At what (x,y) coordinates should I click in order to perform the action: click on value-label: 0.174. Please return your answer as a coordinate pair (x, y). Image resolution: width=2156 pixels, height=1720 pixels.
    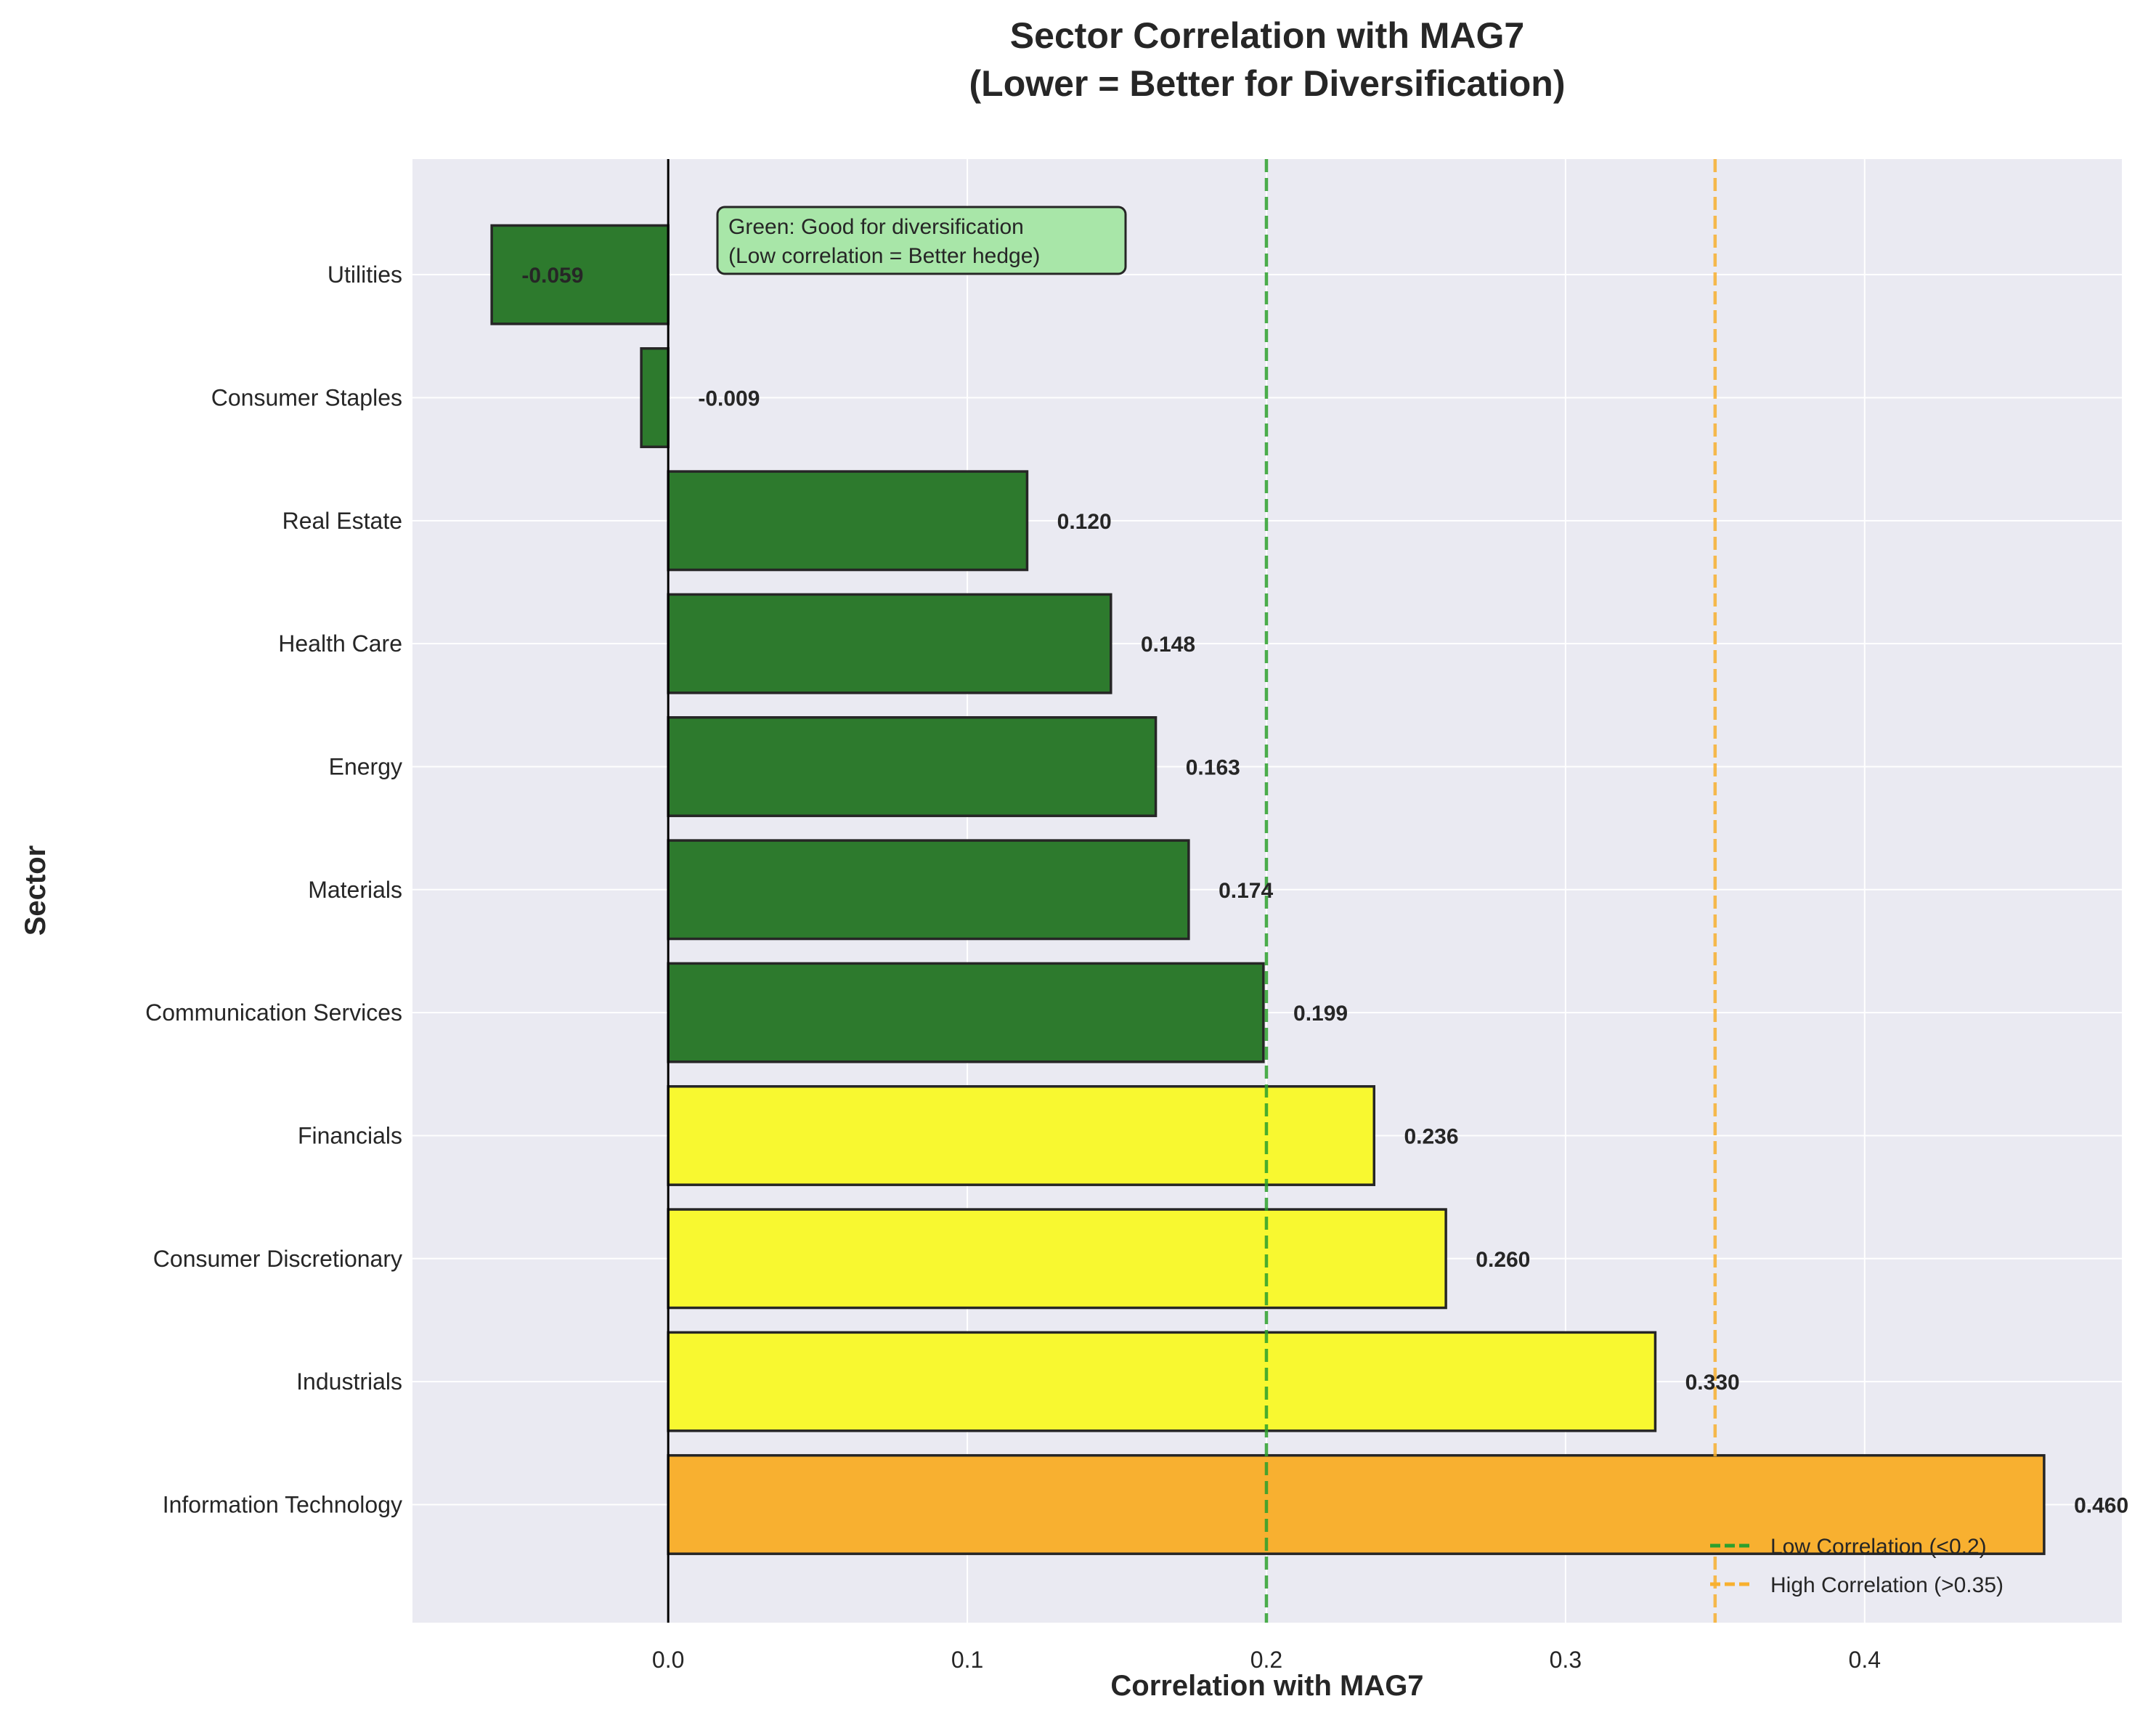
    Looking at the image, I should click on (1246, 891).